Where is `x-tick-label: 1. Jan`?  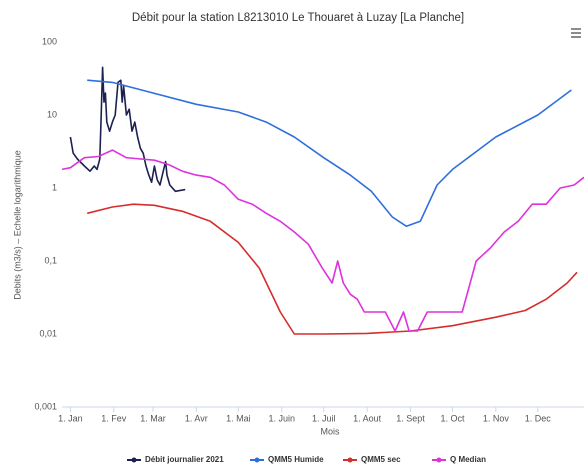
x-tick-label: 1. Jan is located at coordinates (70, 418).